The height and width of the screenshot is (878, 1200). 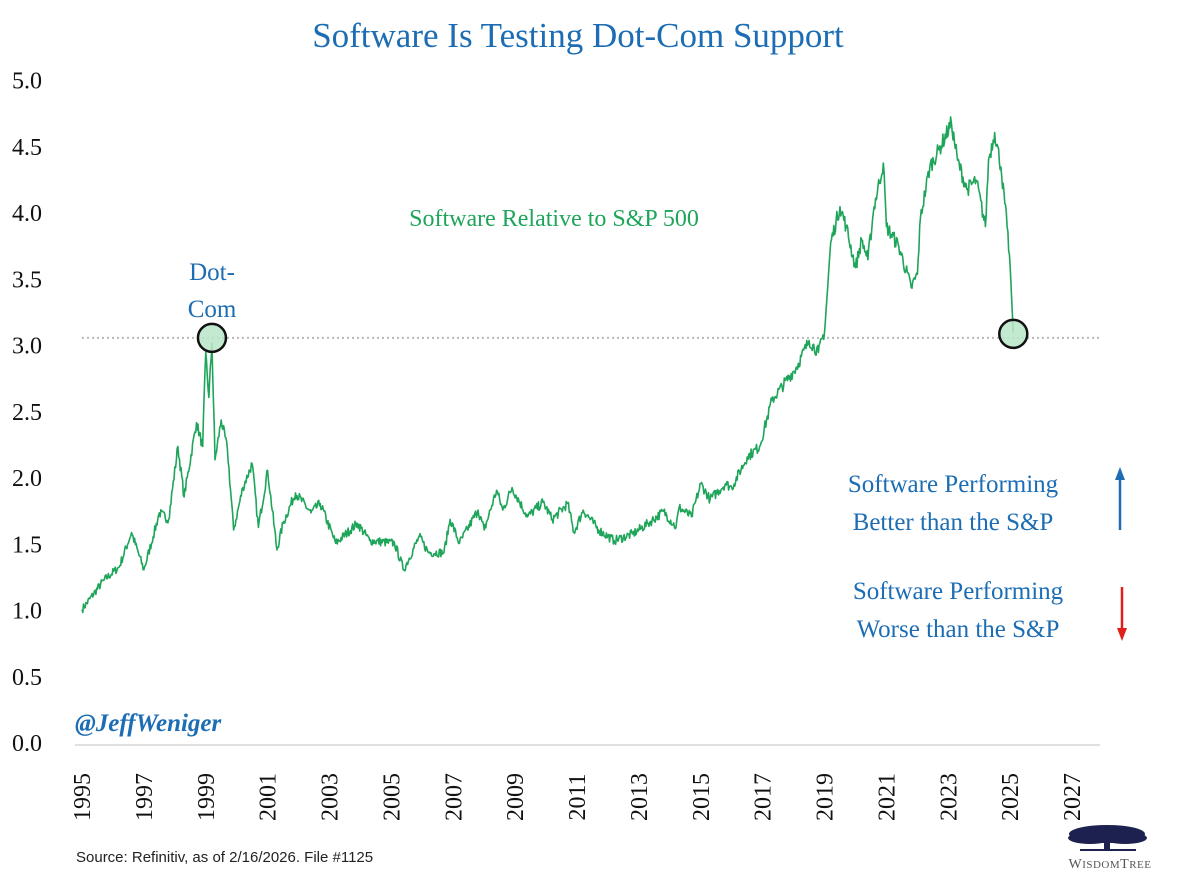 What do you see at coordinates (207, 797) in the screenshot?
I see `x-tick-label: 1999` at bounding box center [207, 797].